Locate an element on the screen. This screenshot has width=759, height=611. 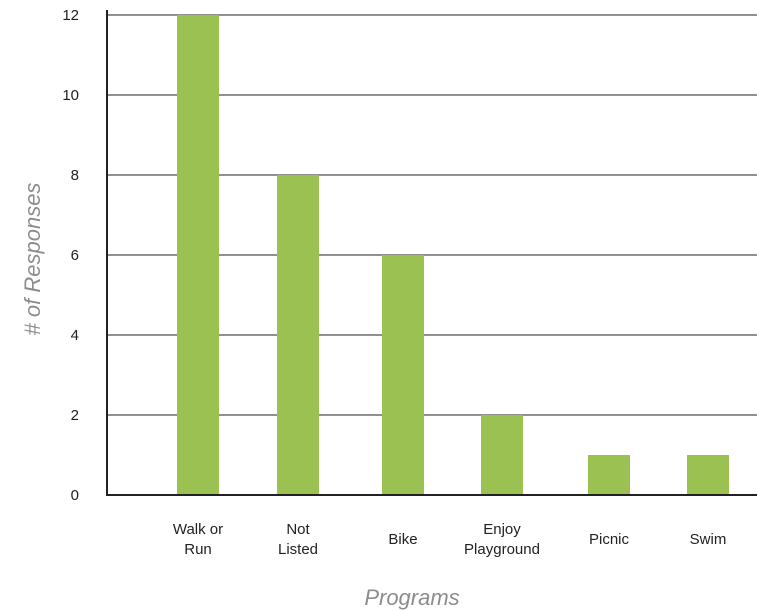
y-tick-label: 8 is located at coordinates (75, 175).